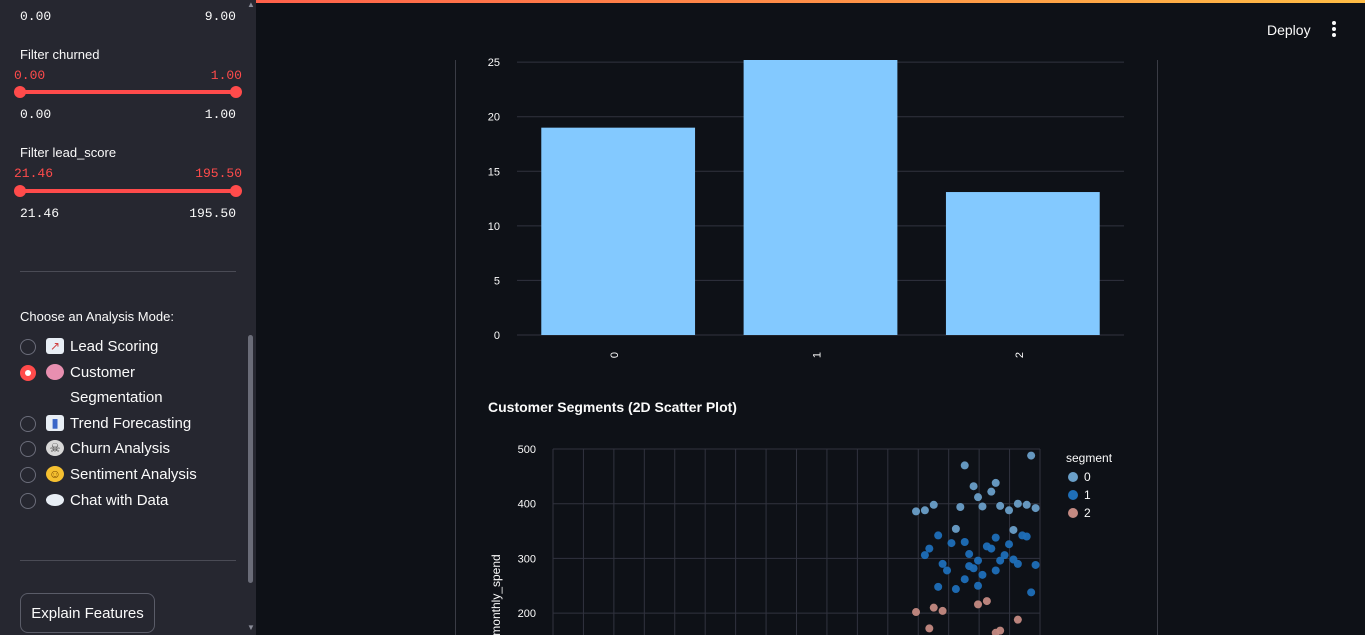  What do you see at coordinates (497, 336) in the screenshot?
I see `y-tick-label: 0` at bounding box center [497, 336].